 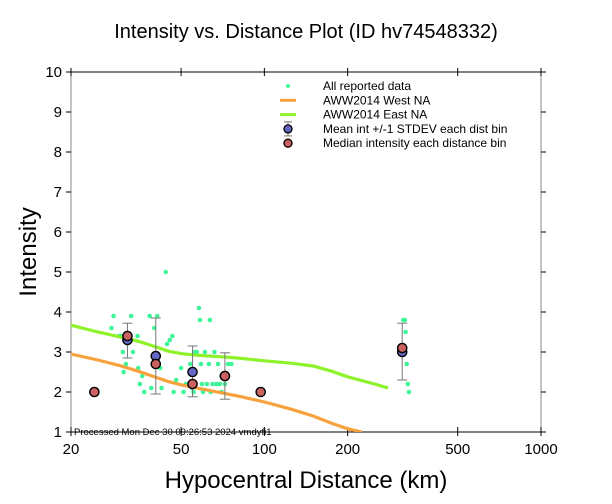 I want to click on y-tick-label: 9, so click(x=58, y=112).